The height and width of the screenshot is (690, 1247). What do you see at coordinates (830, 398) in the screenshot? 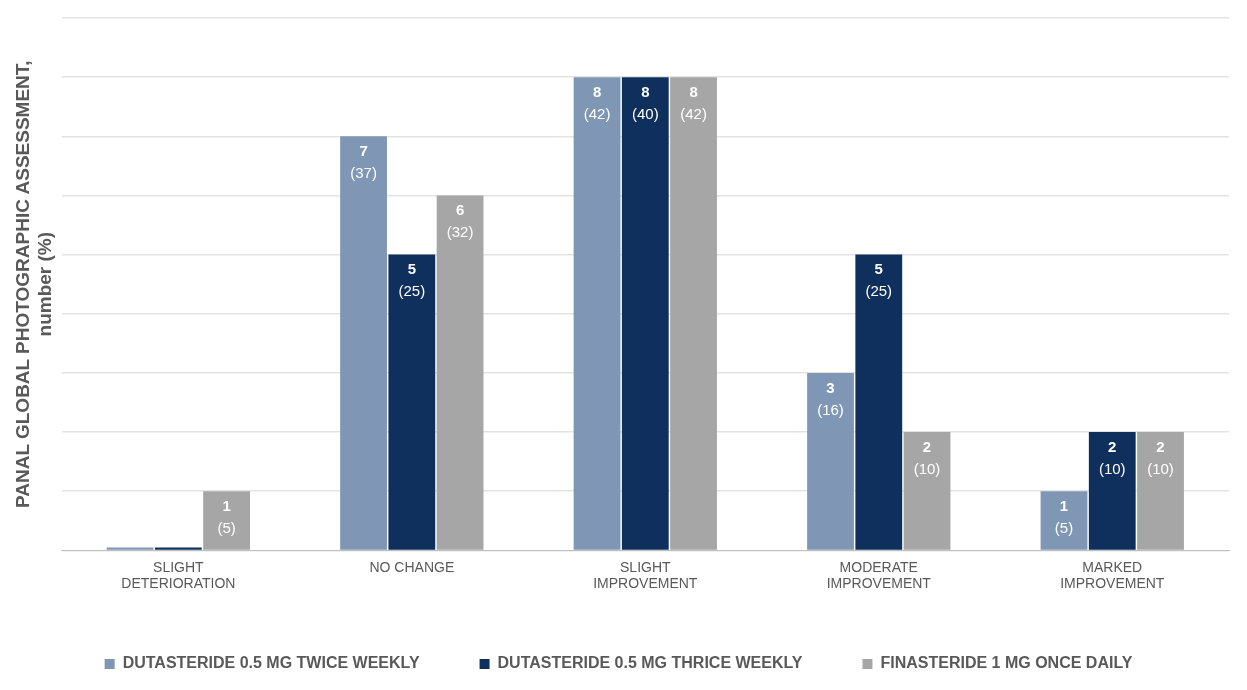
I see `data-label: 3 (16)` at bounding box center [830, 398].